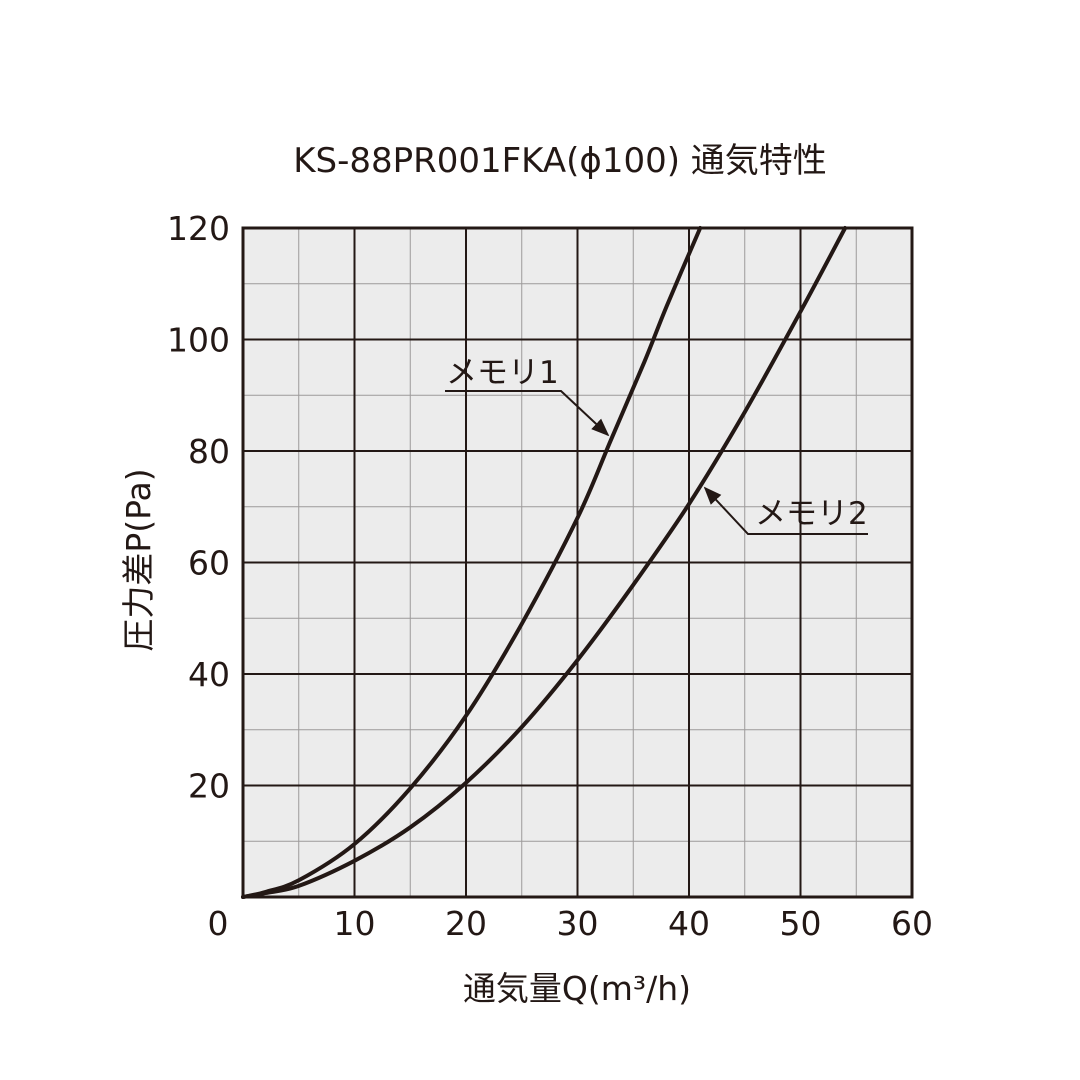 This screenshot has height=1080, width=1080. Describe the element at coordinates (801, 923) in the screenshot. I see `x-tick-label: 50` at that location.